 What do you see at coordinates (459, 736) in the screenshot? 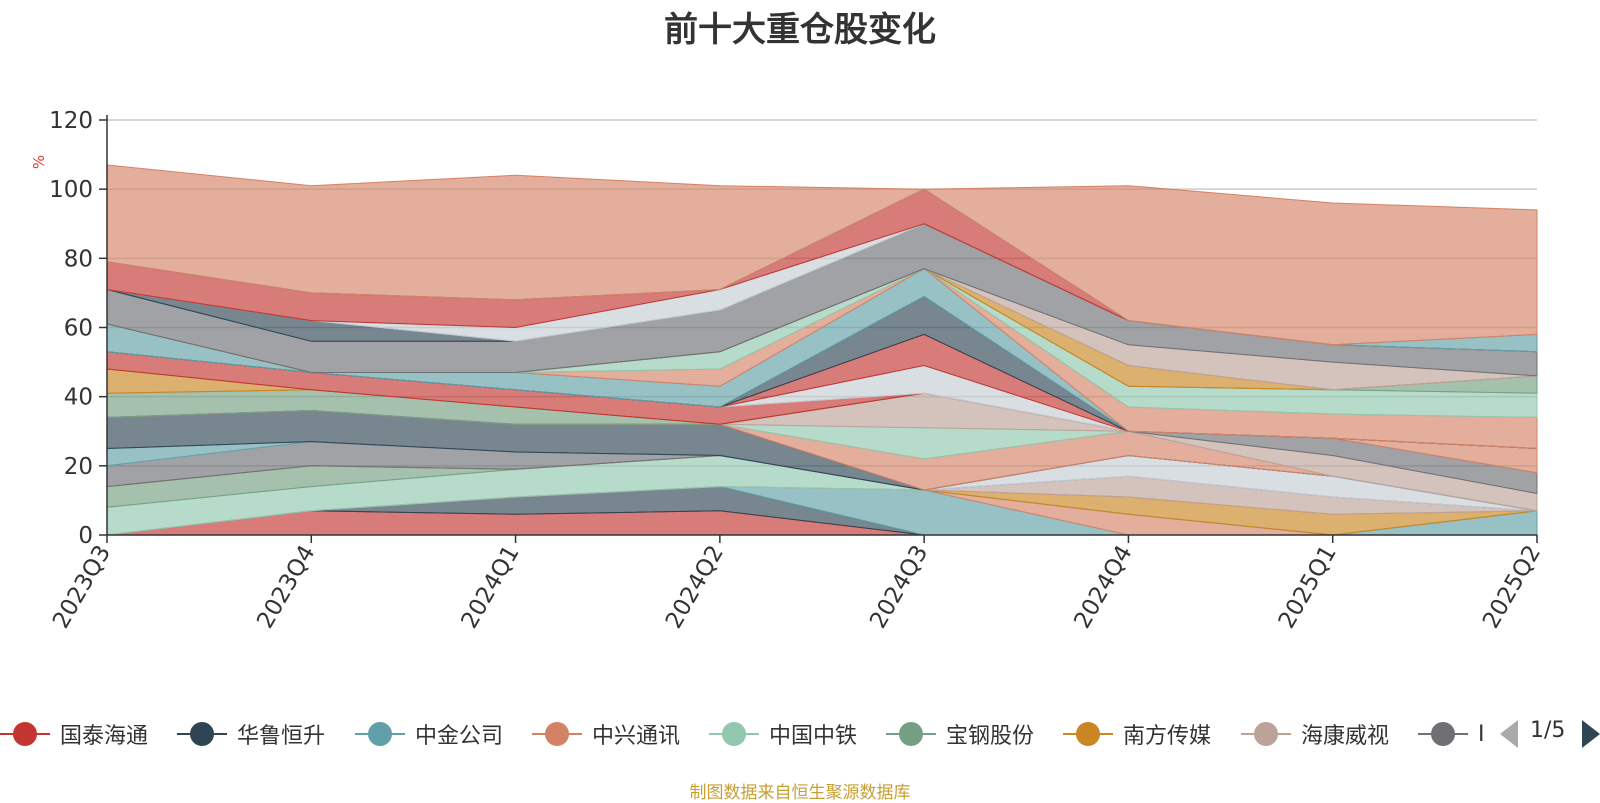
I see `legend-label: 中金公司` at bounding box center [459, 736].